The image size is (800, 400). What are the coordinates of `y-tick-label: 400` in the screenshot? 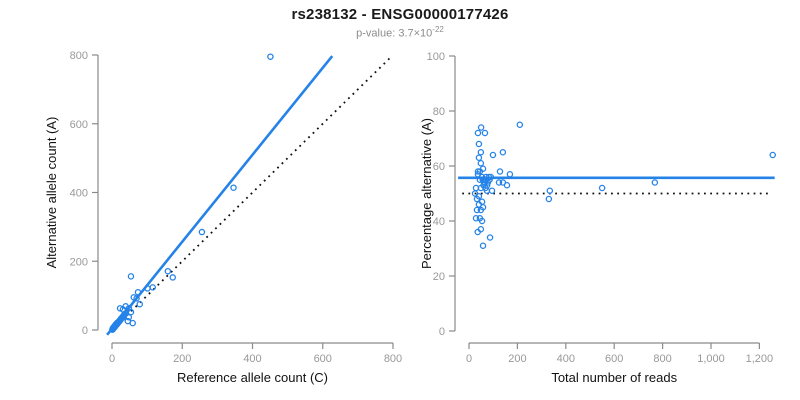 It's located at (79, 194).